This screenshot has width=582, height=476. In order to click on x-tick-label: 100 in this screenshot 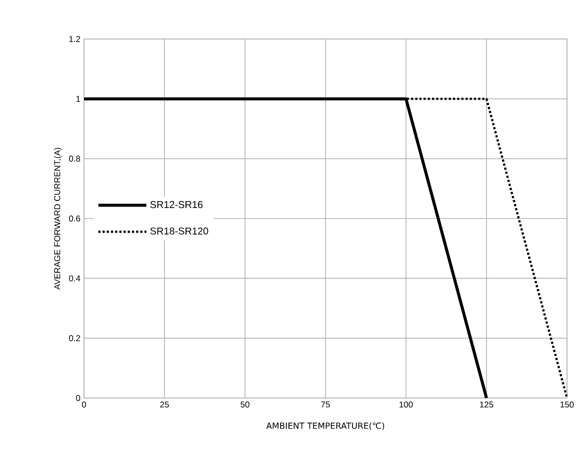, I will do `click(406, 405)`.